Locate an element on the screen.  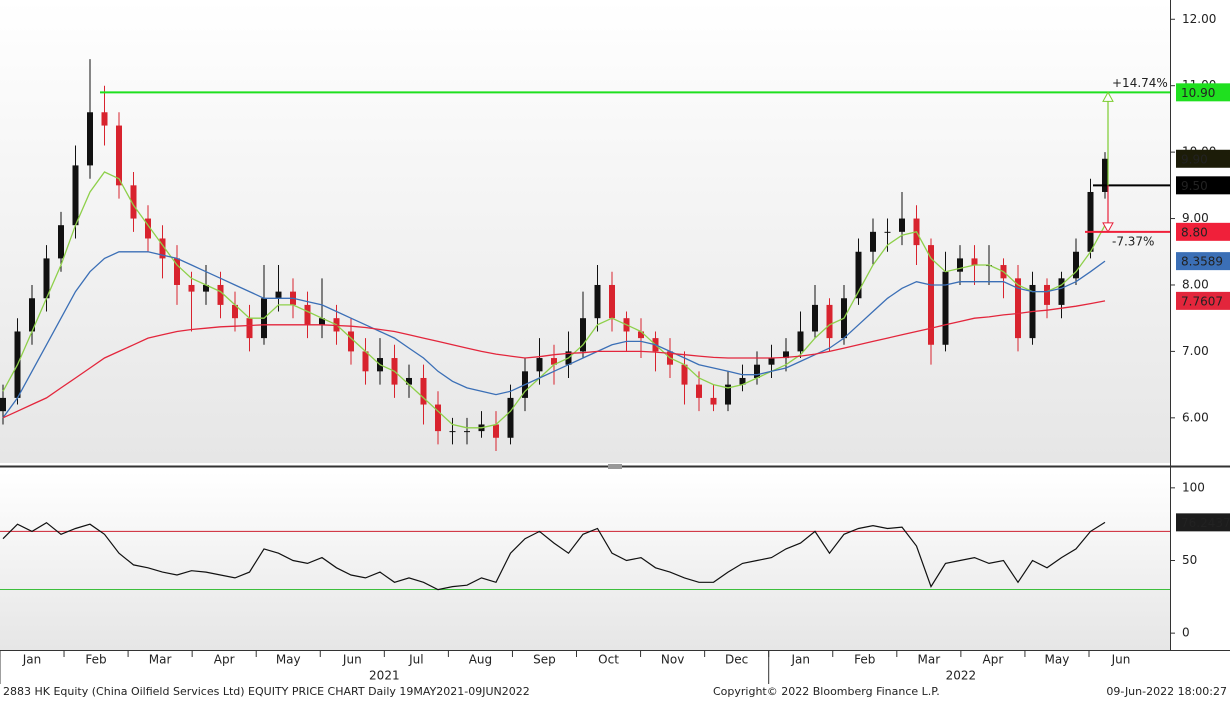
y-tick-label: 100 is located at coordinates (1193, 487).